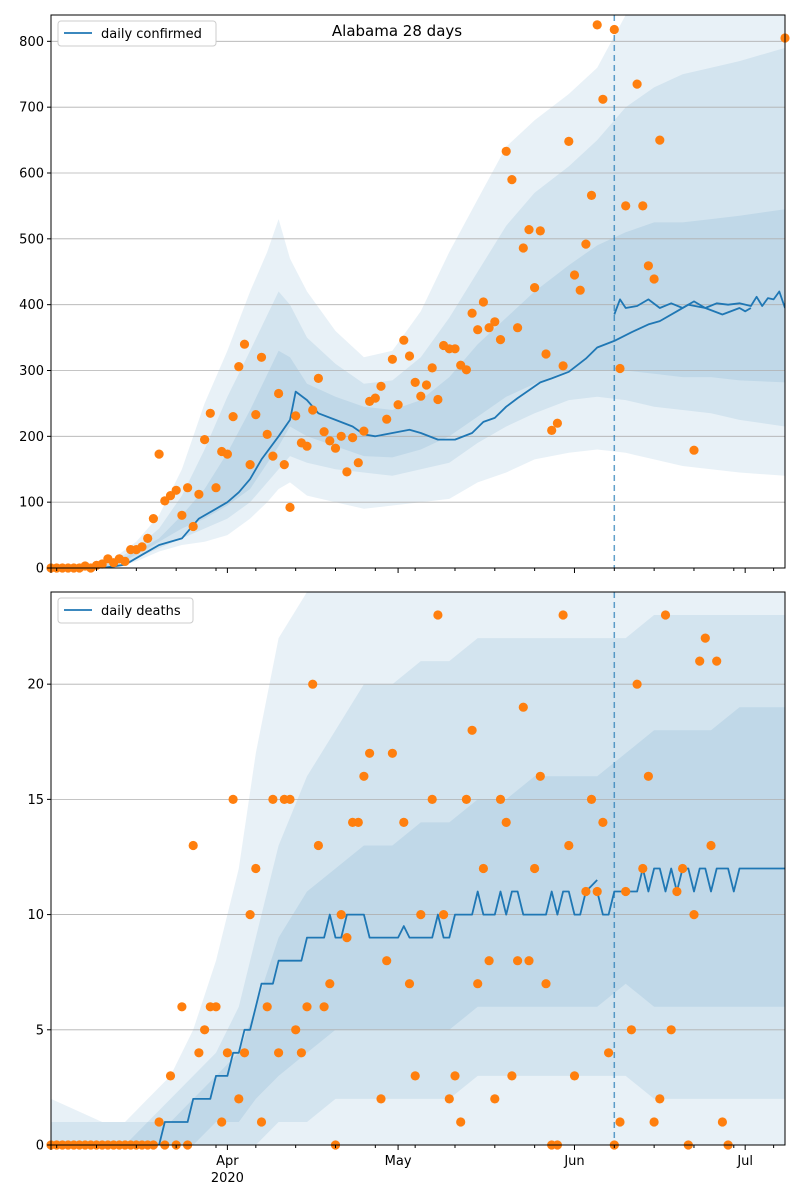 The width and height of the screenshot is (800, 1200). What do you see at coordinates (31, 42) in the screenshot?
I see `y-tick-label: 800` at bounding box center [31, 42].